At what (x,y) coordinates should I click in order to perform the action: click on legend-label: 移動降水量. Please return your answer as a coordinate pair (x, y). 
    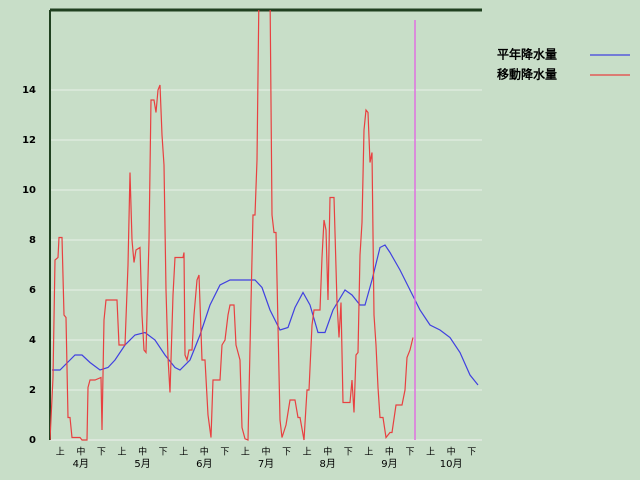
    Looking at the image, I should click on (527, 74).